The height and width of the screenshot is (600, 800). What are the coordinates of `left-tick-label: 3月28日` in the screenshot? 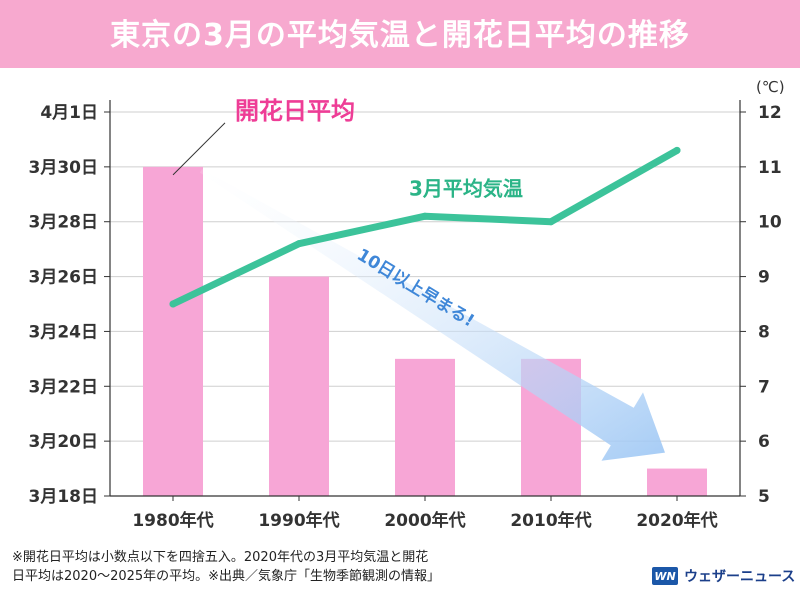 It's located at (64, 223).